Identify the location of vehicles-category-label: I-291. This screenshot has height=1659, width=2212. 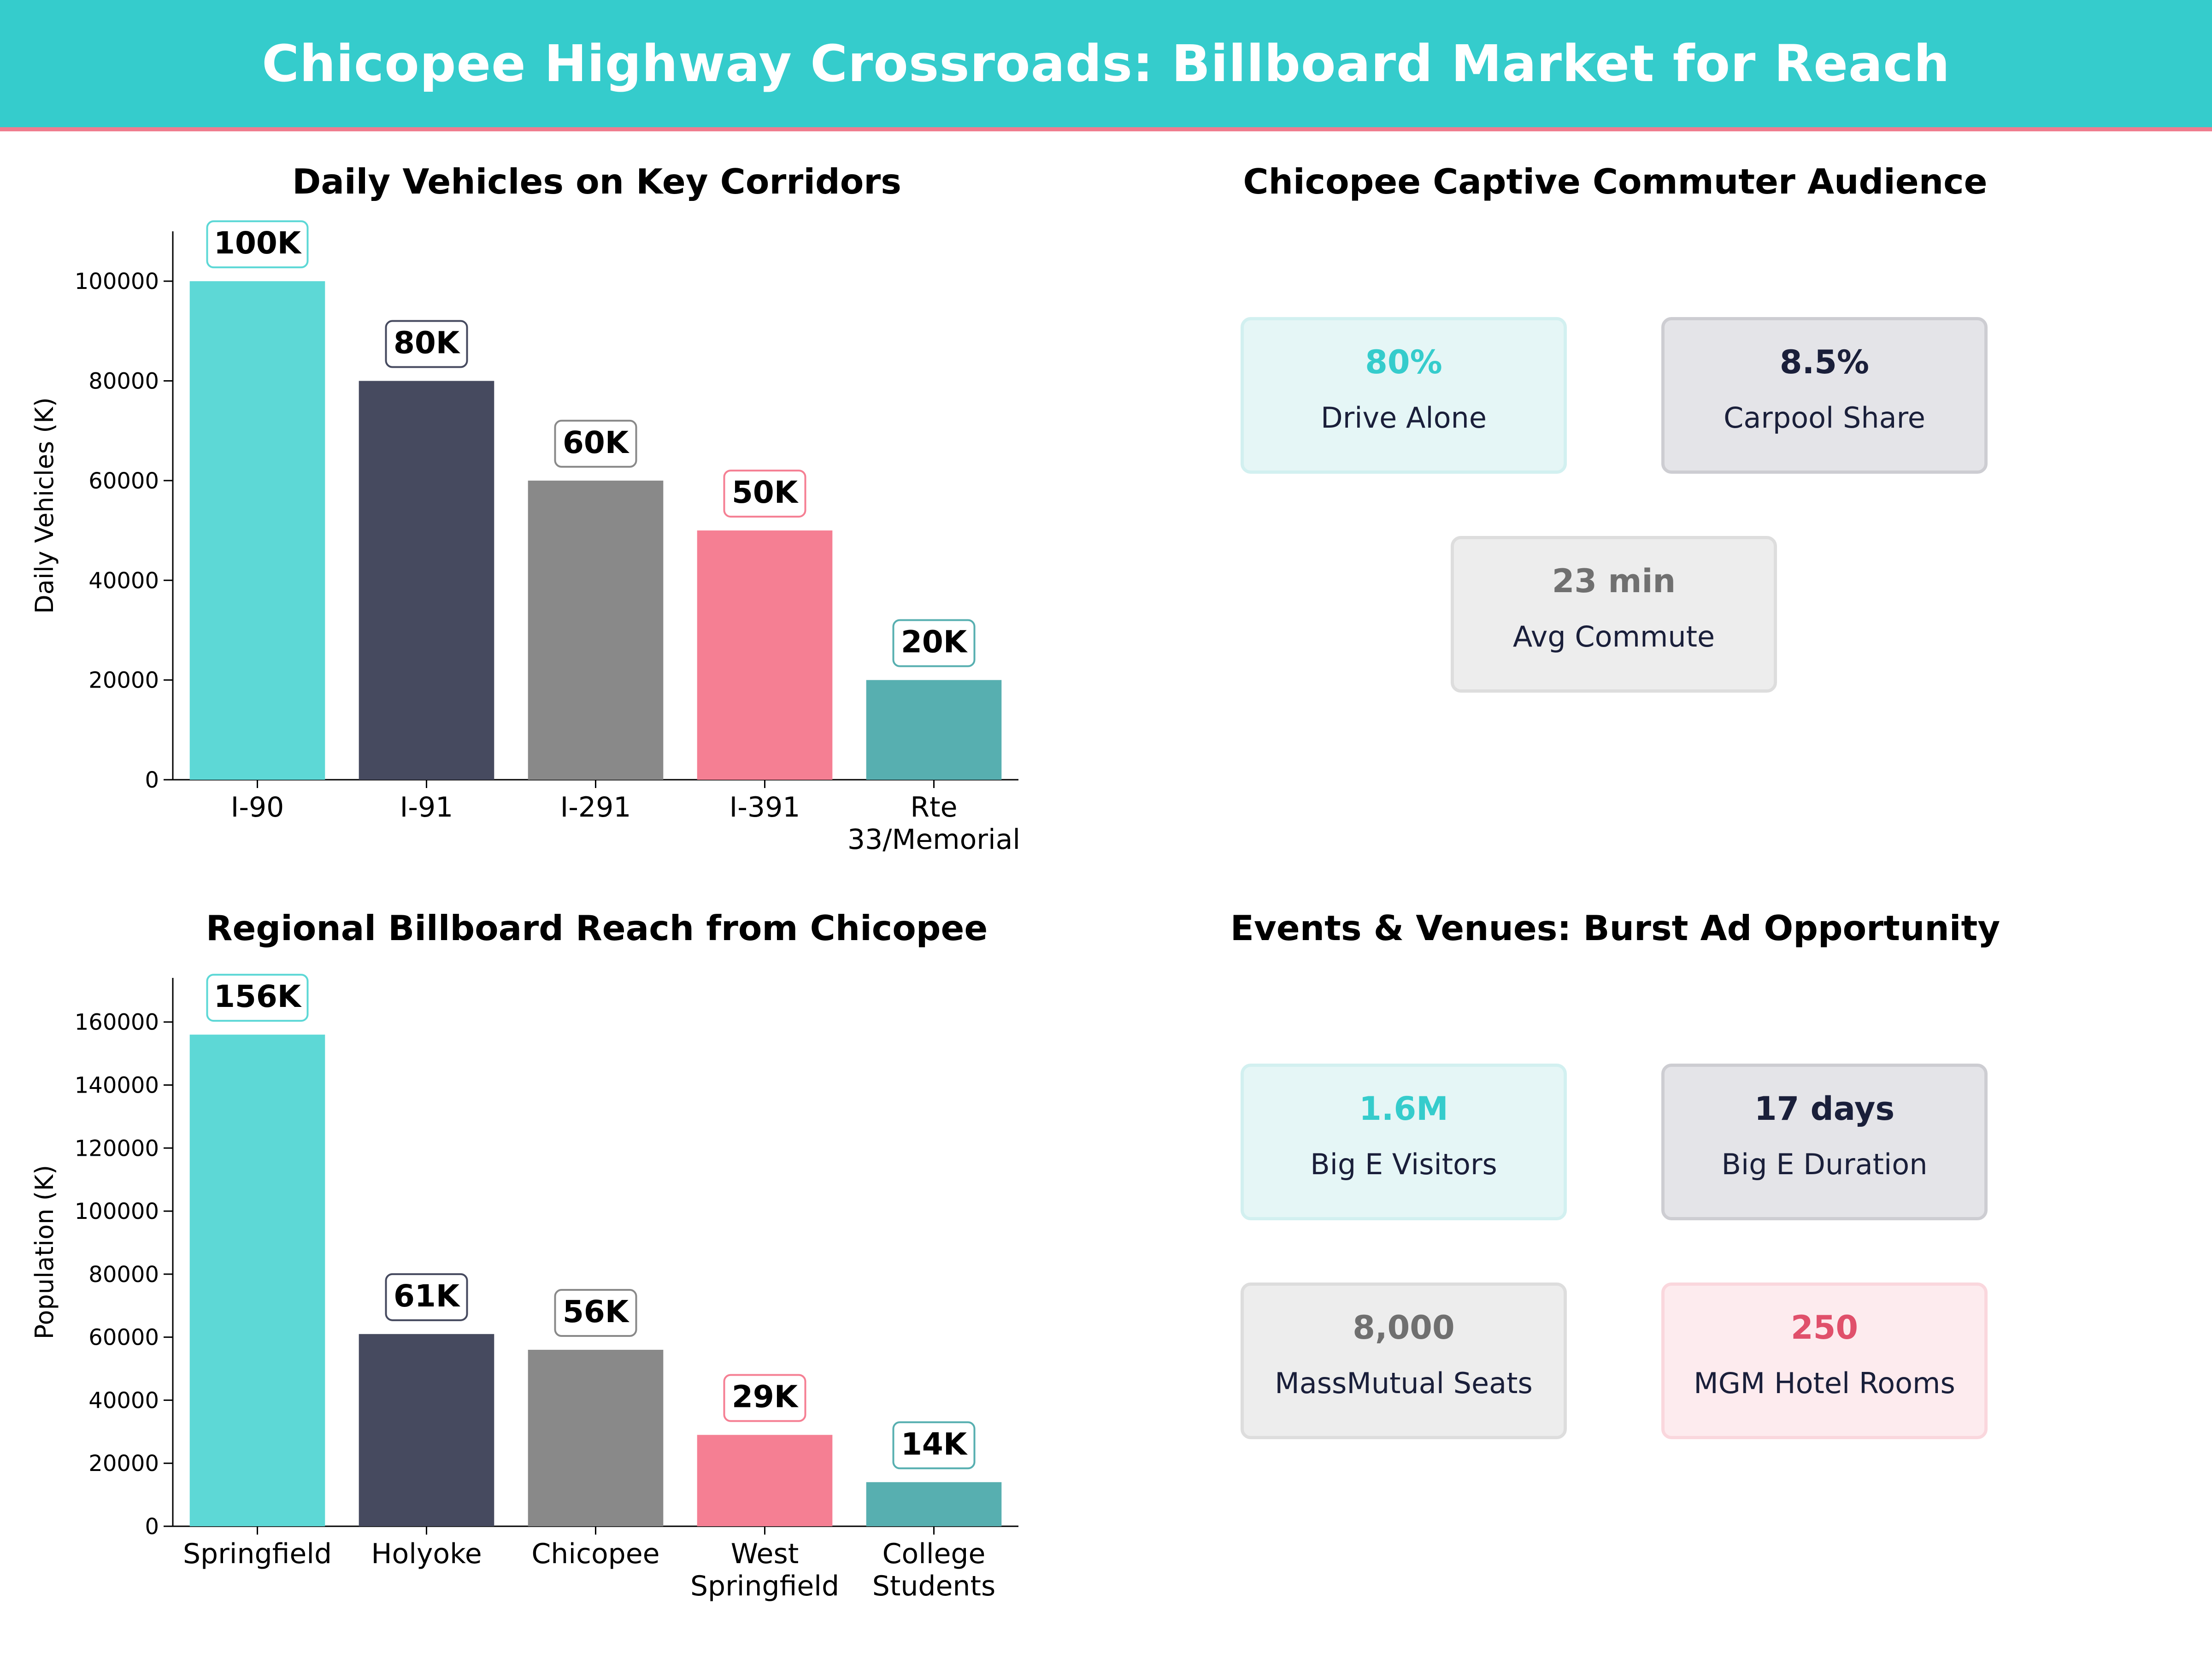
(595, 807).